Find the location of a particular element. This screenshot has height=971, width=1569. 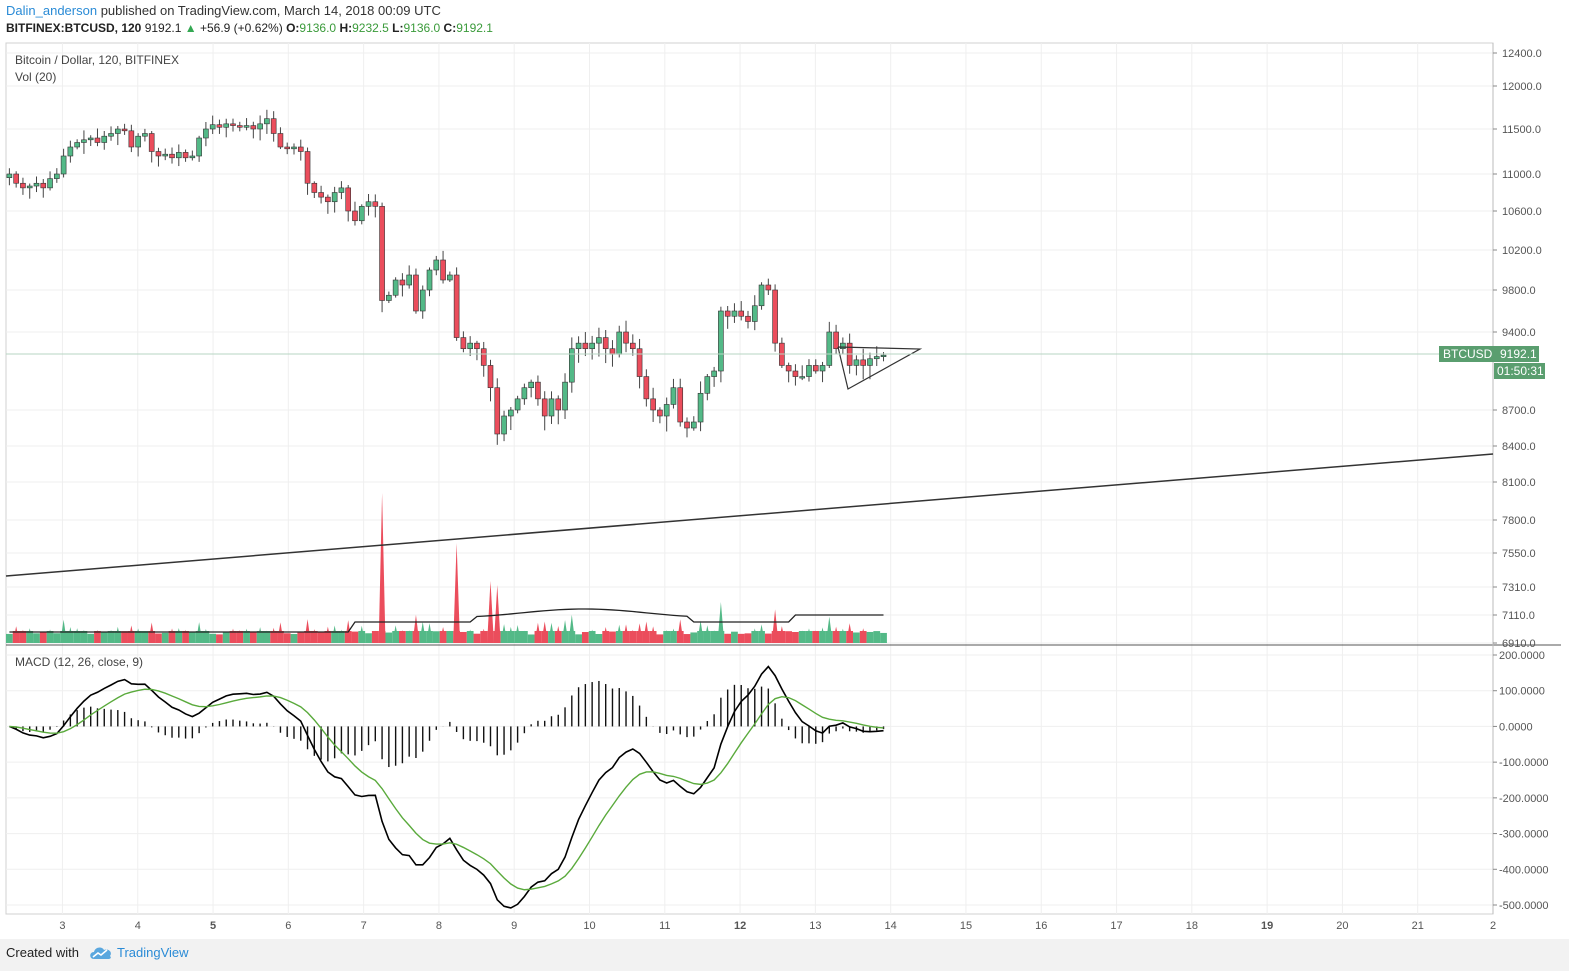

macd-tick-label: -300.0000 is located at coordinates (1524, 835).